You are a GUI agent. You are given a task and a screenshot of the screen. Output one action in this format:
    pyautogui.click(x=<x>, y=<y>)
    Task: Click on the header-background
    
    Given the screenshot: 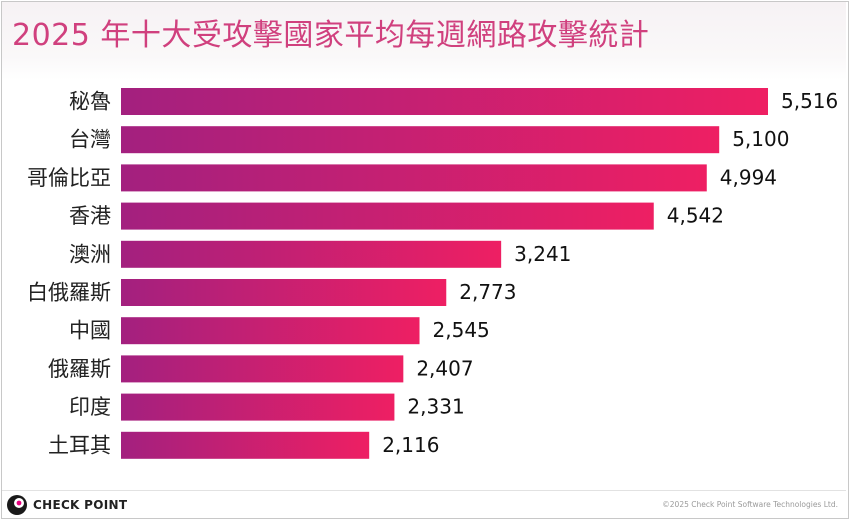 What is the action you would take?
    pyautogui.click(x=424, y=41)
    